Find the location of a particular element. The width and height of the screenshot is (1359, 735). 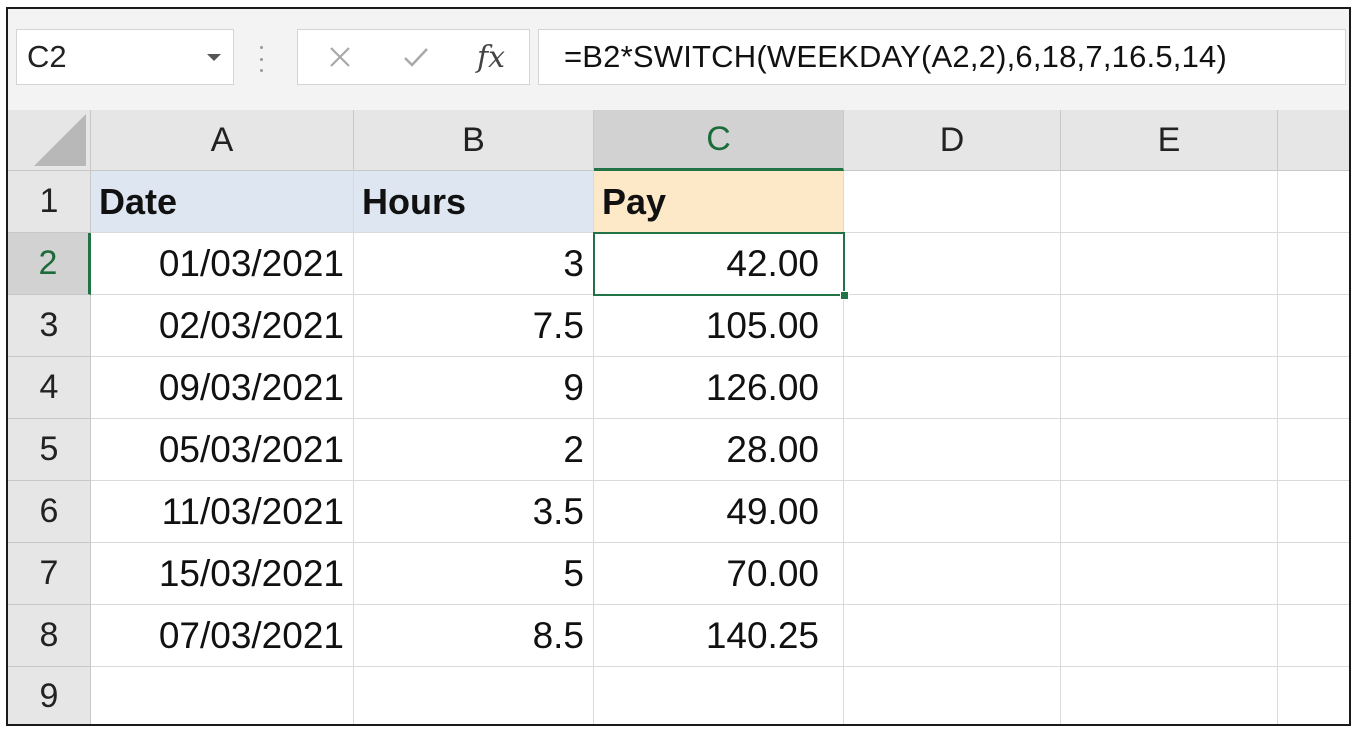

cell-f4 is located at coordinates (1313, 388).